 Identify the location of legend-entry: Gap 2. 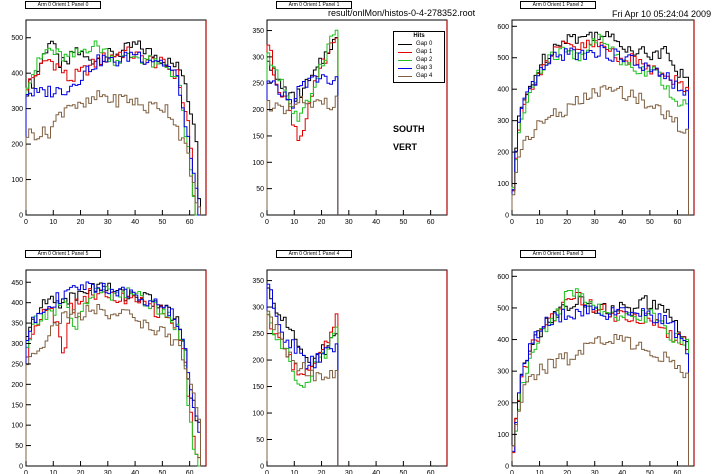
(419, 60).